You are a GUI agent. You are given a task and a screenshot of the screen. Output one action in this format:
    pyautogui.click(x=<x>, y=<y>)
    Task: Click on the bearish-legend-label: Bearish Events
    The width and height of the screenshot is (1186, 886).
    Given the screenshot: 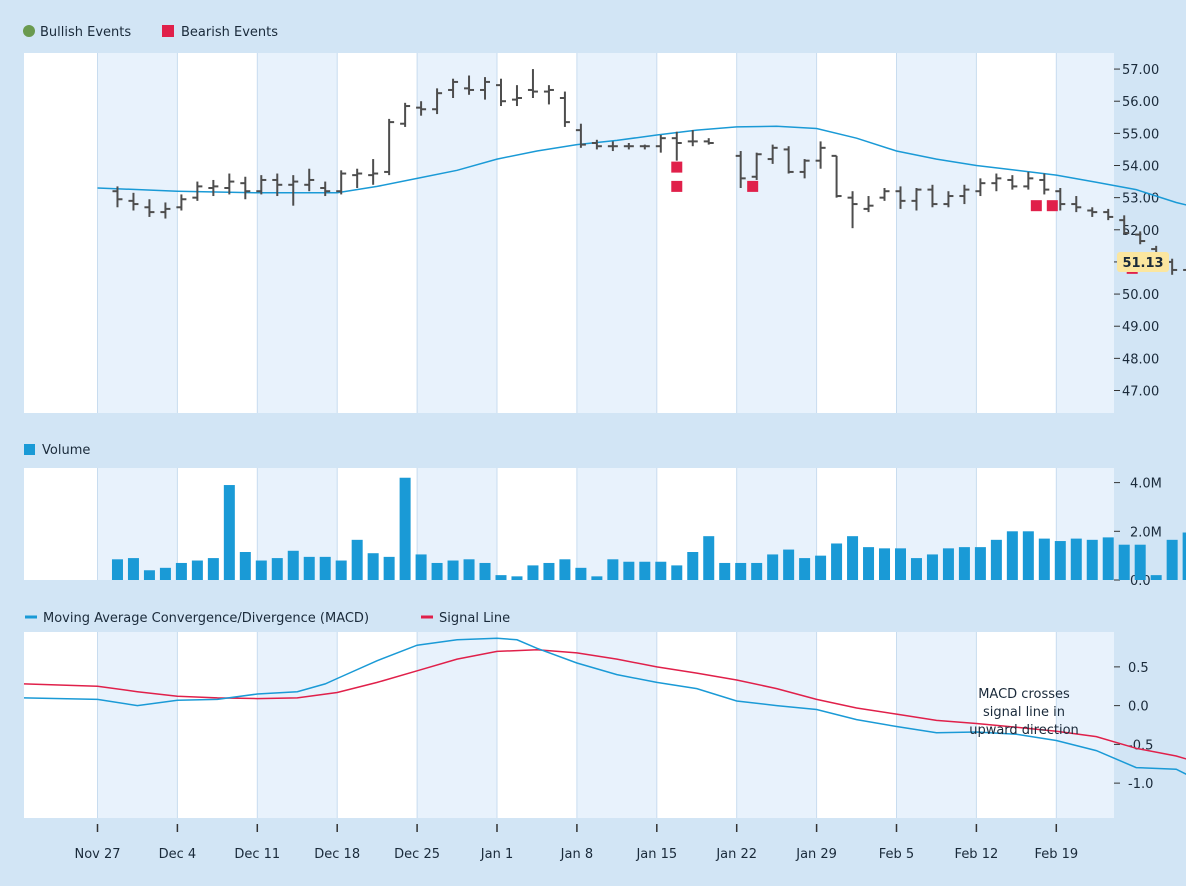 What is the action you would take?
    pyautogui.click(x=229, y=32)
    